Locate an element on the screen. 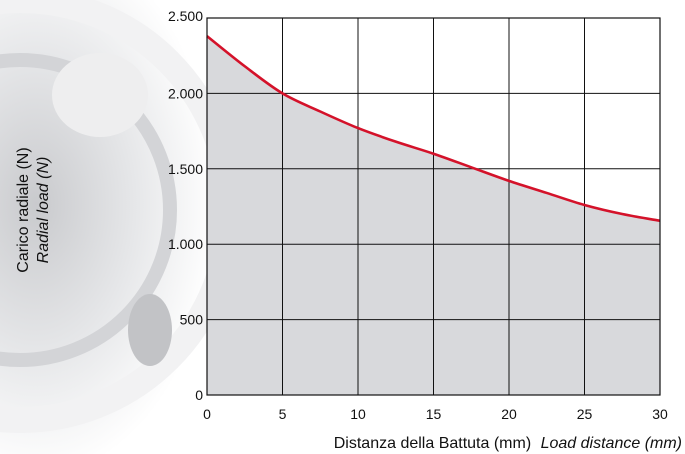 This screenshot has width=685, height=454. y-tick-label: 500 is located at coordinates (192, 320).